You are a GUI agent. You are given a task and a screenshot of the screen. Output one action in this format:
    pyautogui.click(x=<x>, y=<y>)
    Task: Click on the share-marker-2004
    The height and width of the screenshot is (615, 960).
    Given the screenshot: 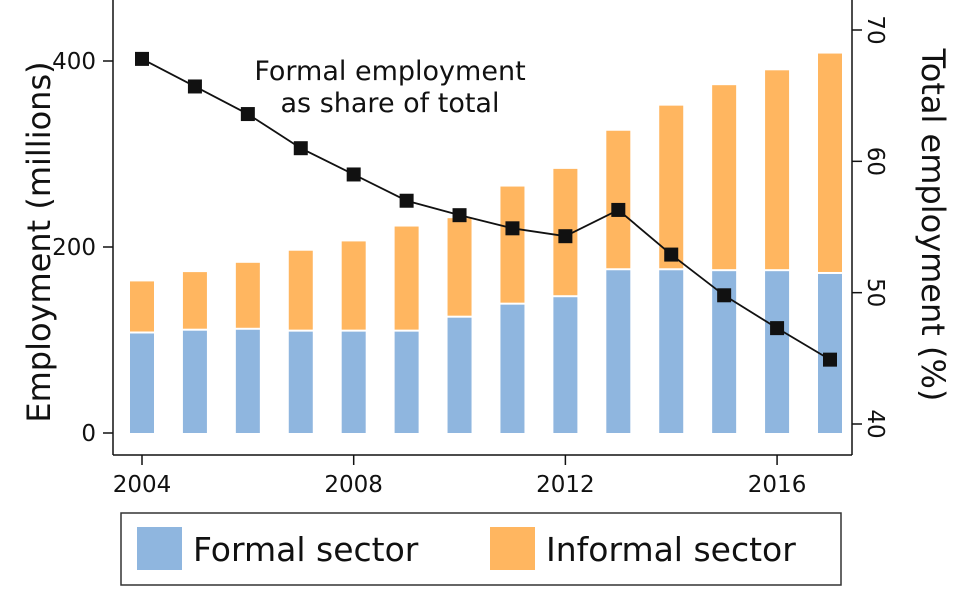 What is the action you would take?
    pyautogui.click(x=142, y=58)
    